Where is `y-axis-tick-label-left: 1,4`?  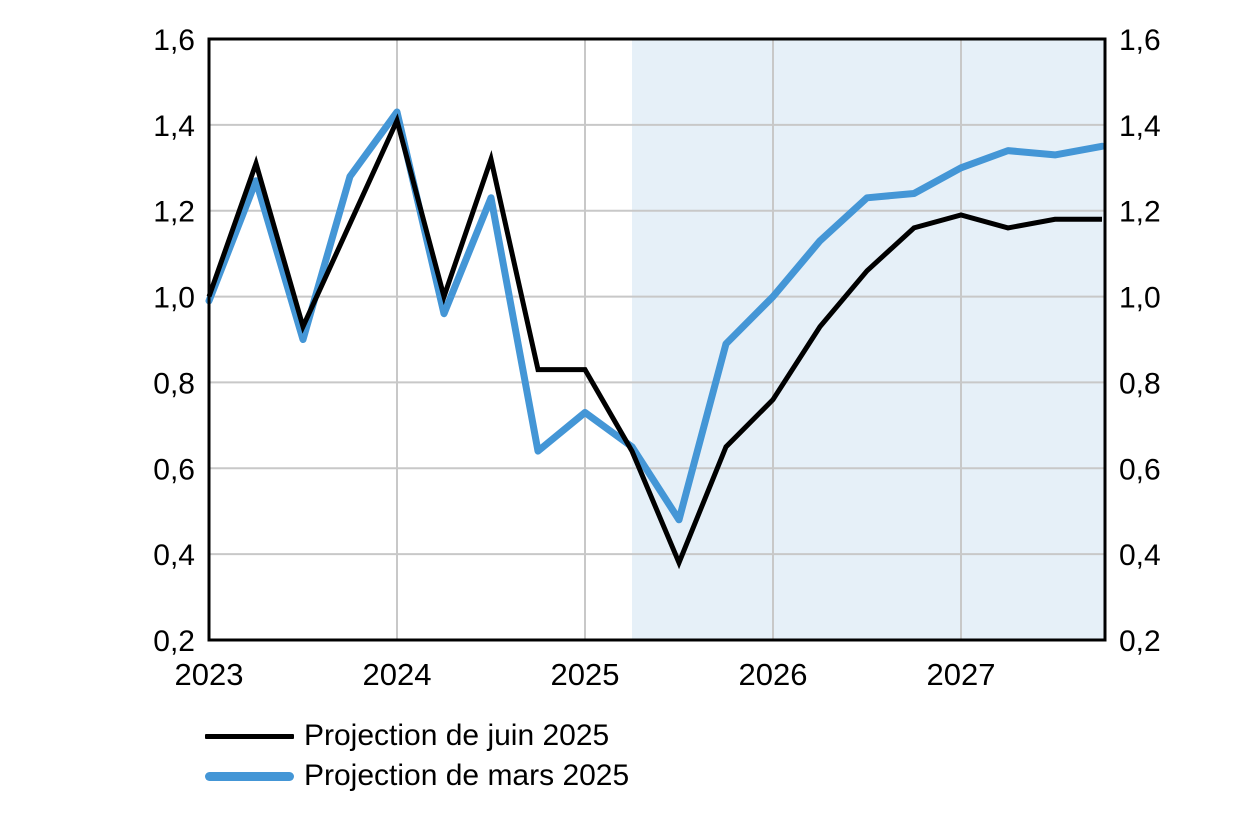 y-axis-tick-label-left: 1,4 is located at coordinates (174, 126).